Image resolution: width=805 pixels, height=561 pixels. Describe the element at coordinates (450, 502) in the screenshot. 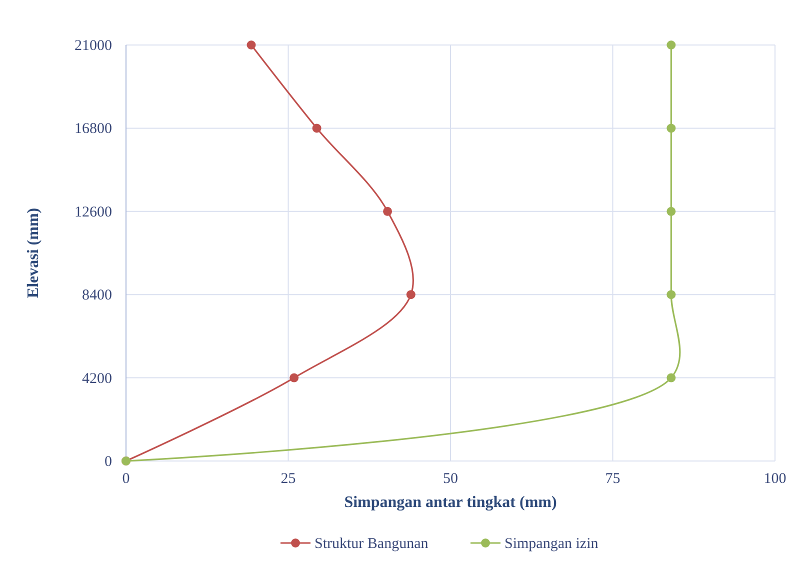

I see `x-axis-title: Simpangan antar tingkat (mm)` at that location.